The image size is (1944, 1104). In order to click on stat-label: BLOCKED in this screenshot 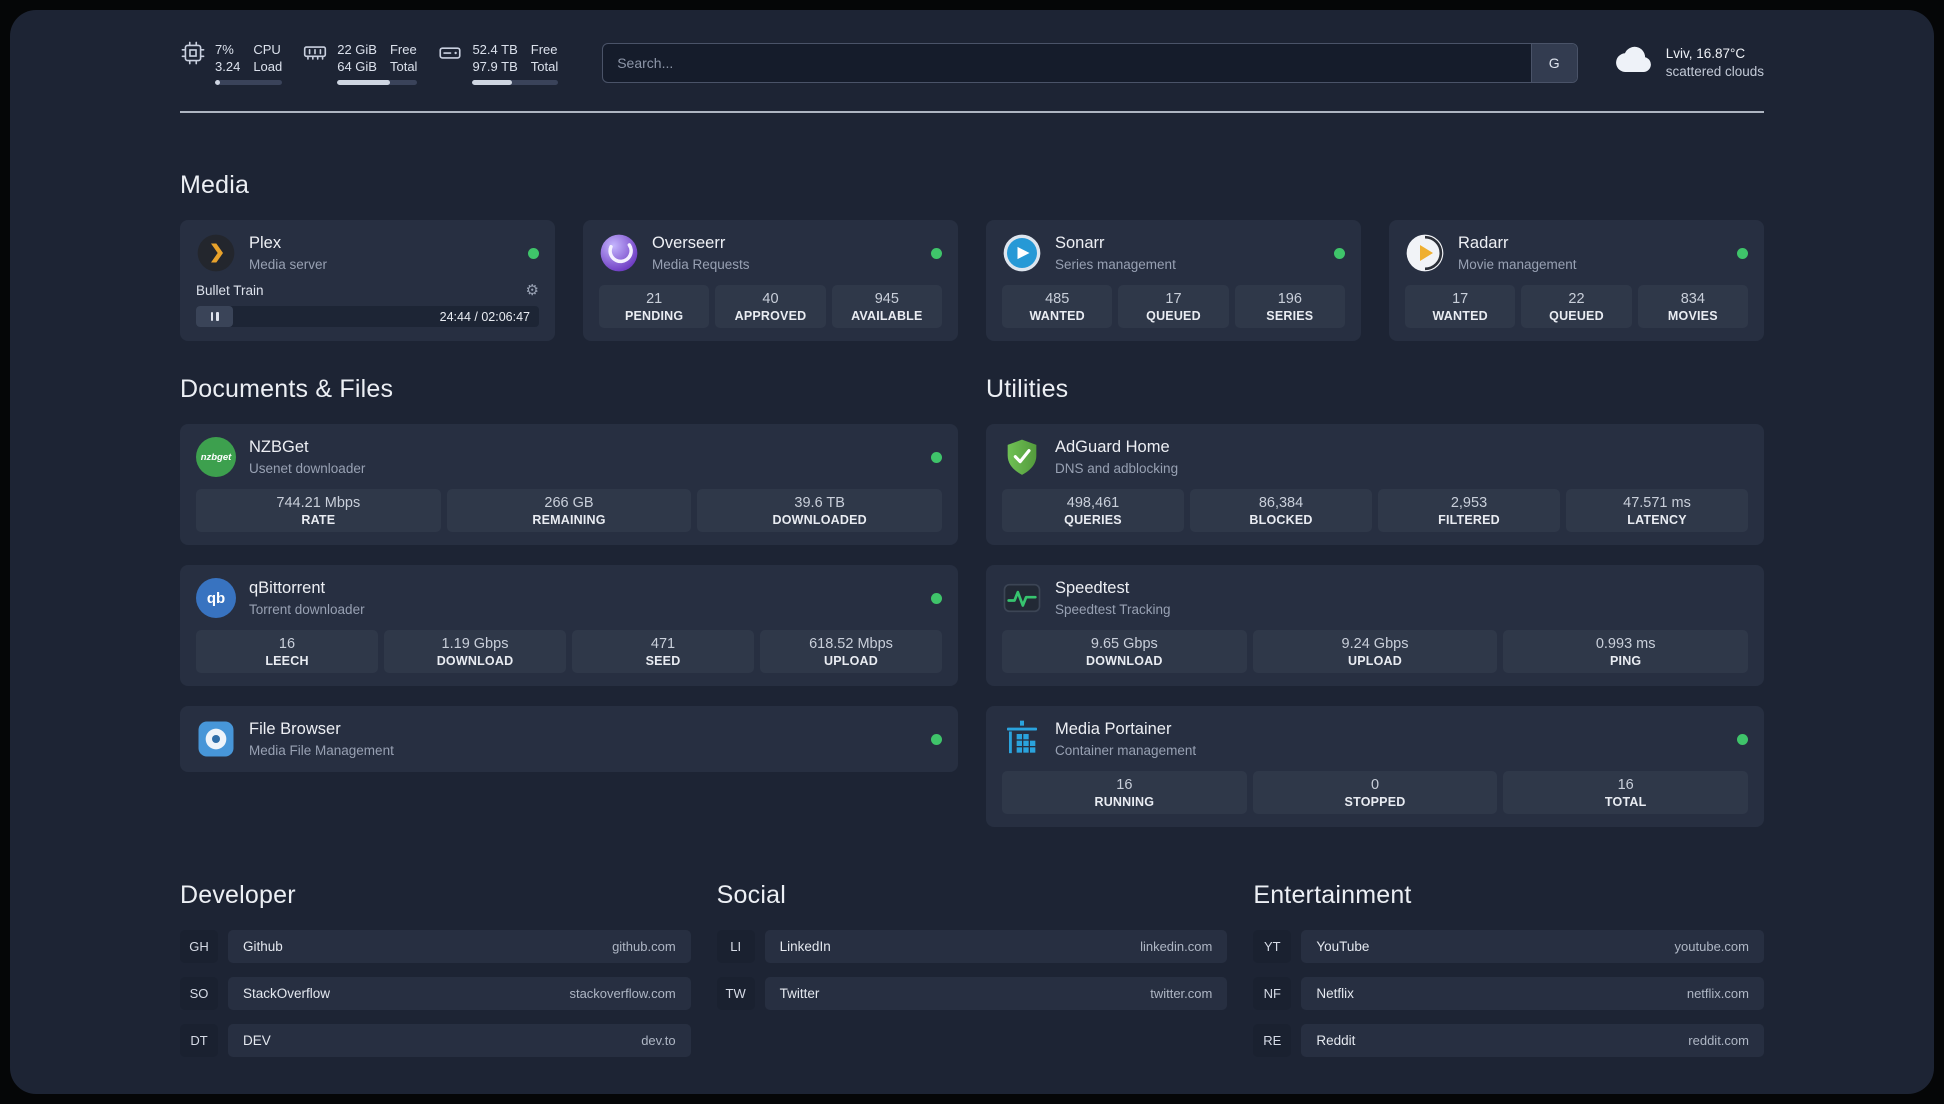, I will do `click(1281, 520)`.